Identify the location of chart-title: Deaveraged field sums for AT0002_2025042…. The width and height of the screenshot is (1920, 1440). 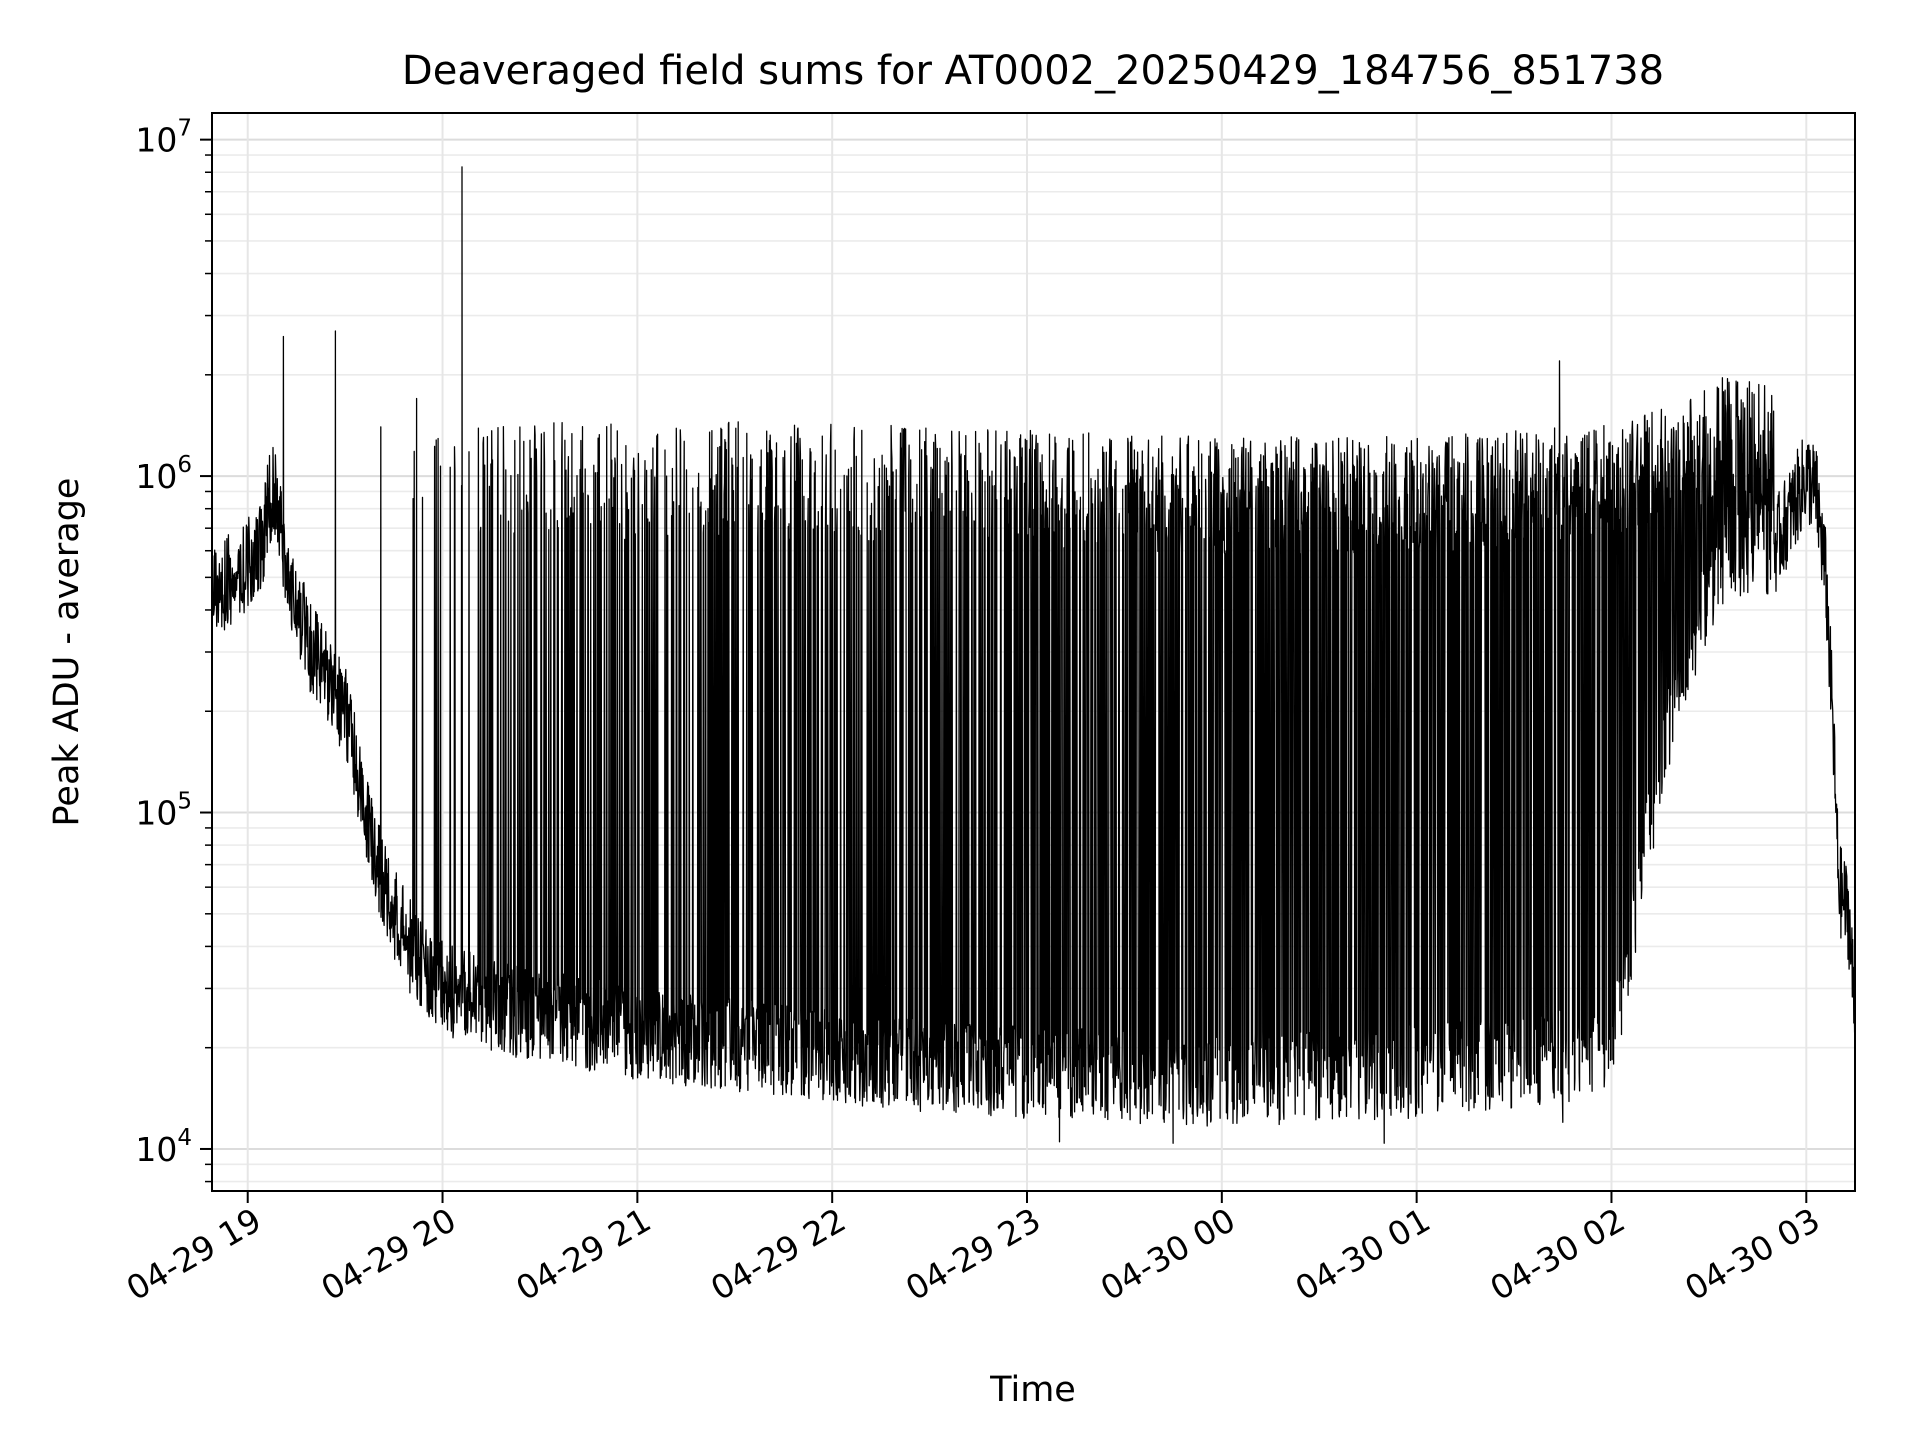
(1033, 71).